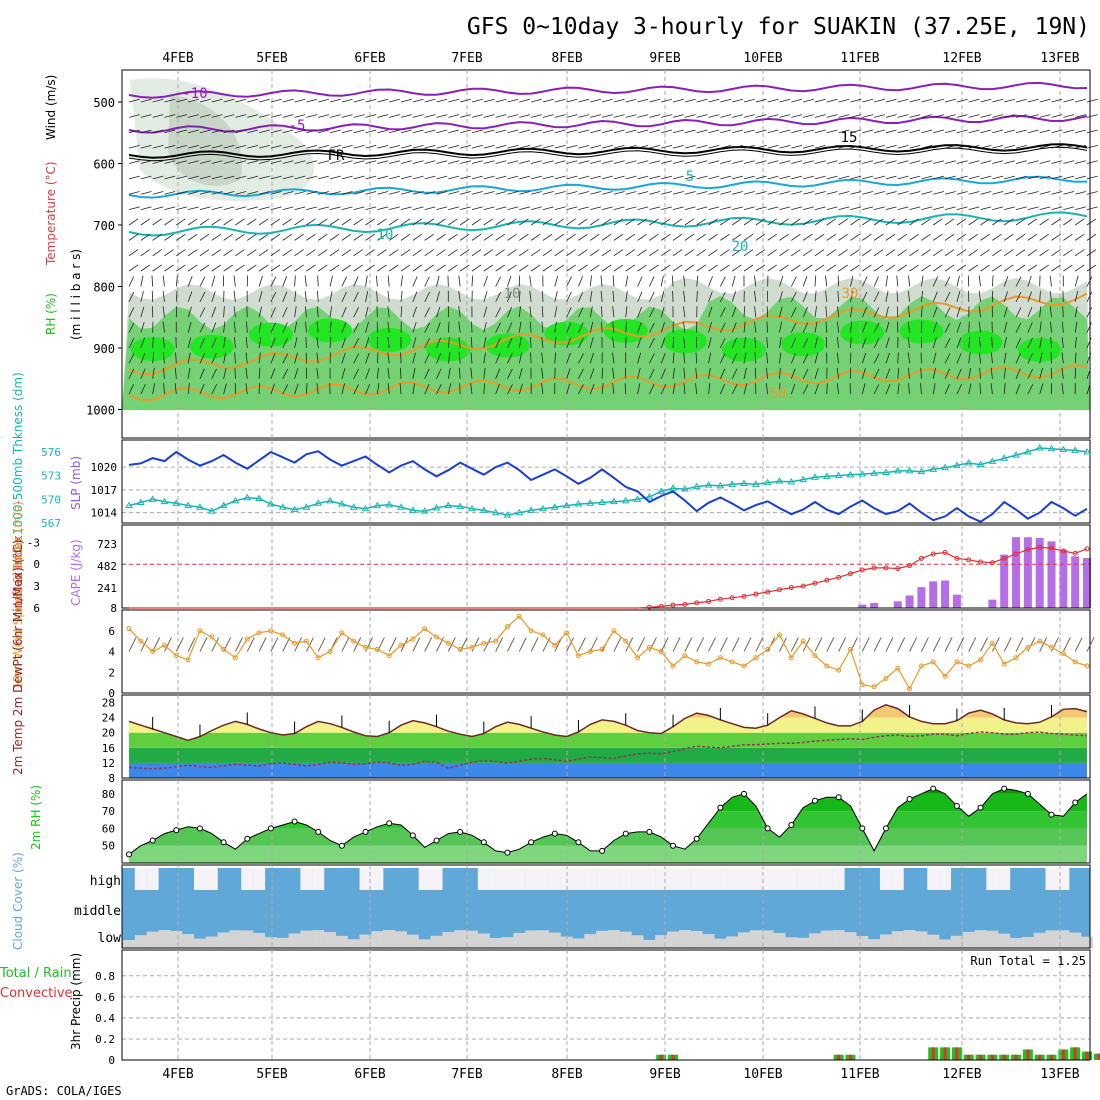 The height and width of the screenshot is (1100, 1100). Describe the element at coordinates (606, 821) in the screenshot. I see `humidity-panel` at that location.